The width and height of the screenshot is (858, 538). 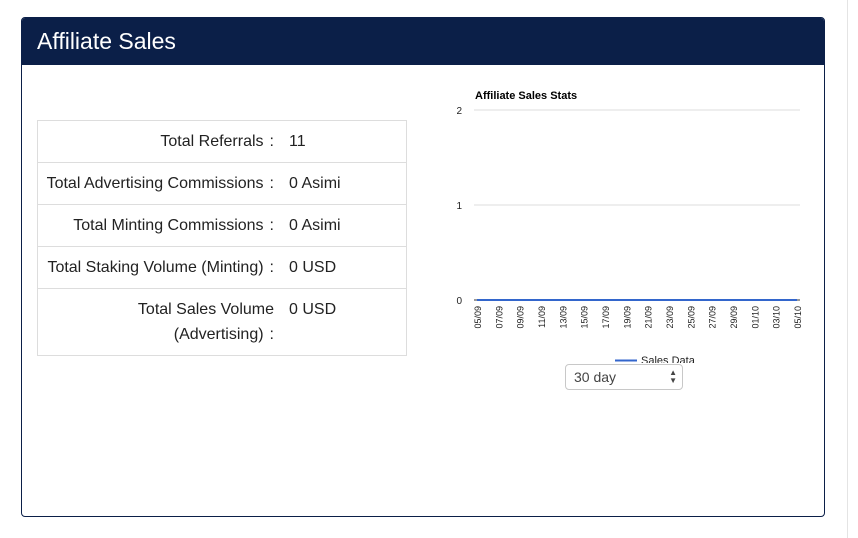 What do you see at coordinates (340, 141) in the screenshot?
I see `stat-value: 11` at bounding box center [340, 141].